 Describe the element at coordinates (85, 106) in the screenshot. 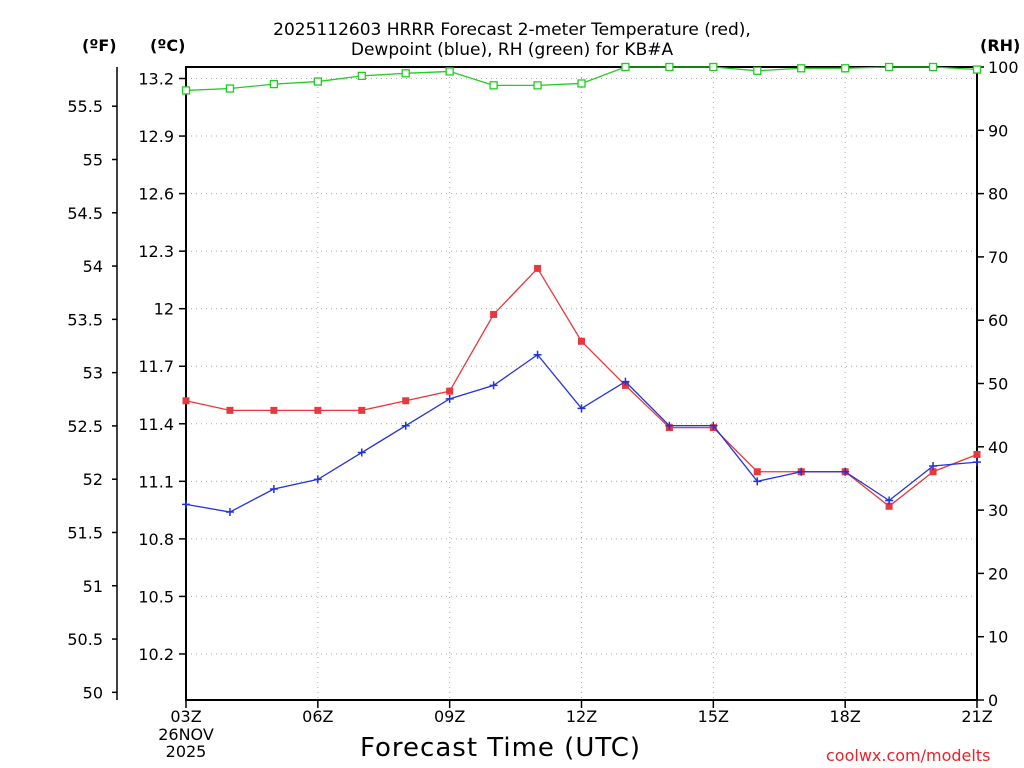

I see `f-tick-label: 55.5` at that location.